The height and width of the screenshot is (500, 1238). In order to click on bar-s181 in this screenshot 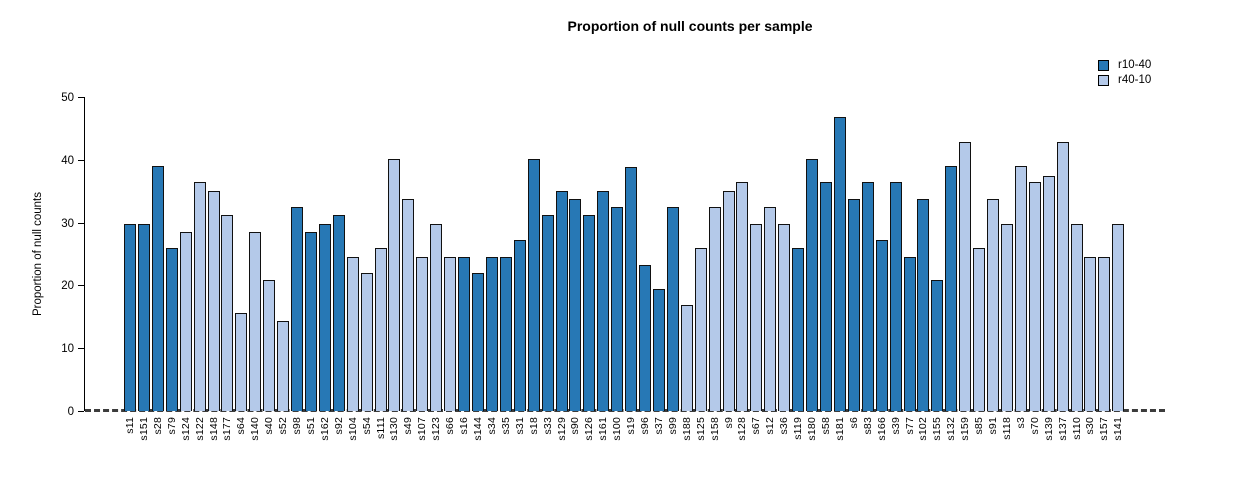, I will do `click(839, 264)`.